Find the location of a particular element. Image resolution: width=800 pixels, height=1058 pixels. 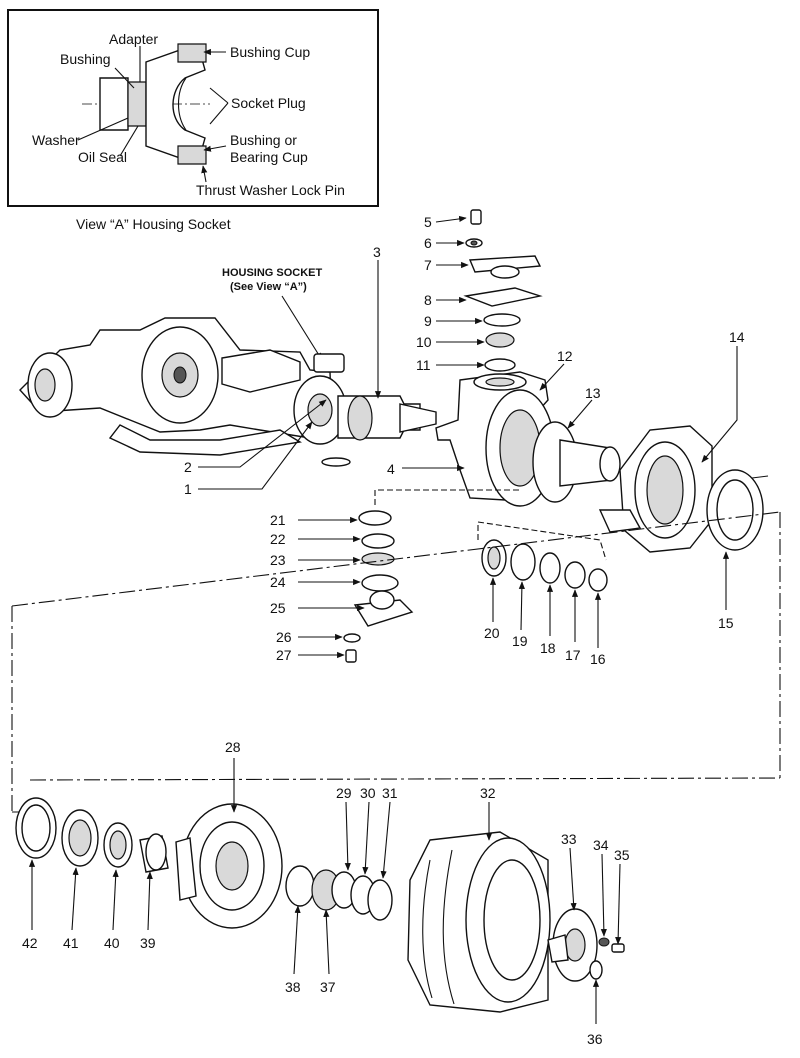

callout-9: 9 is located at coordinates (428, 321).